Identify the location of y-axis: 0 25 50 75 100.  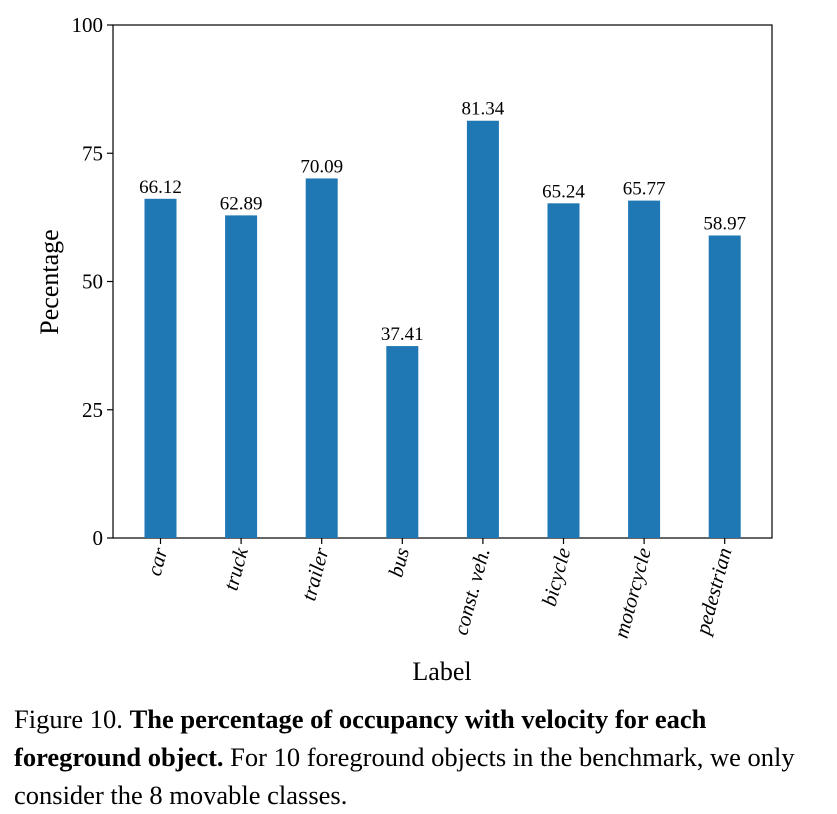
(92, 281).